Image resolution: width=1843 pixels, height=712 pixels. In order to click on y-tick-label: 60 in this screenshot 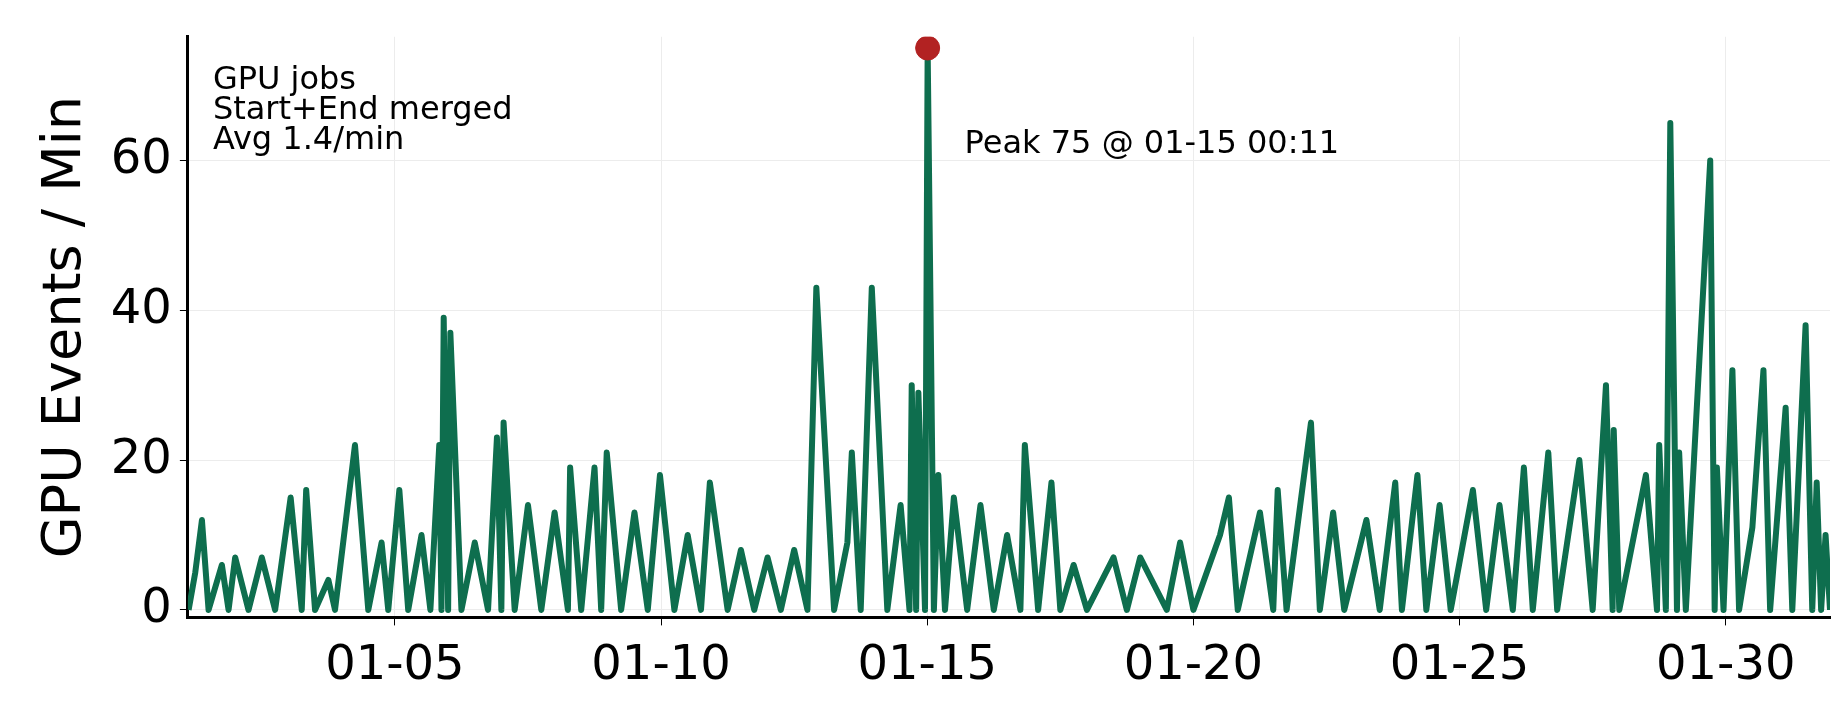, I will do `click(141, 155)`.